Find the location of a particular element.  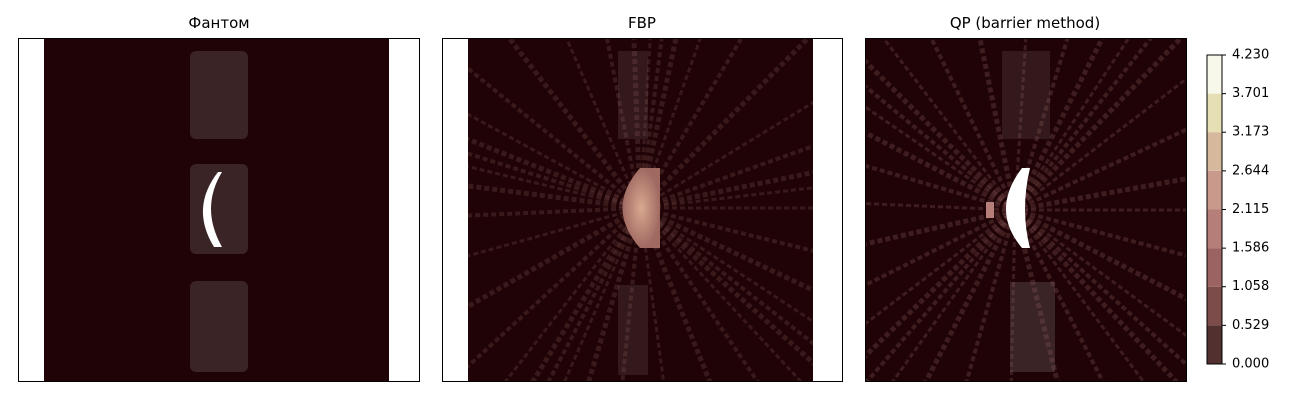

tick-label: 0.000 is located at coordinates (1250, 364).